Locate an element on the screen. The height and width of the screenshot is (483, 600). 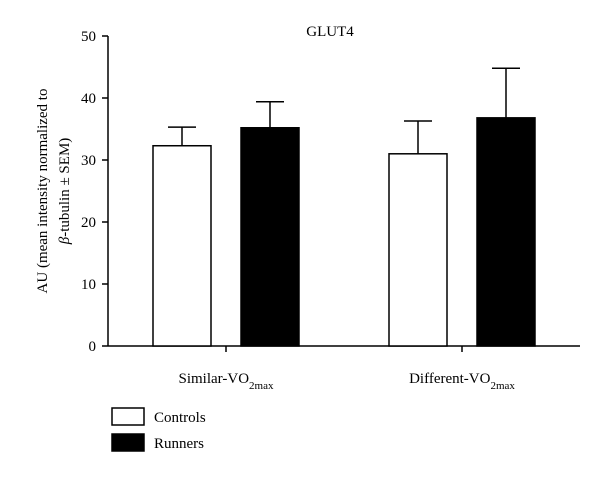
legend-swatch-controls is located at coordinates (128, 416).